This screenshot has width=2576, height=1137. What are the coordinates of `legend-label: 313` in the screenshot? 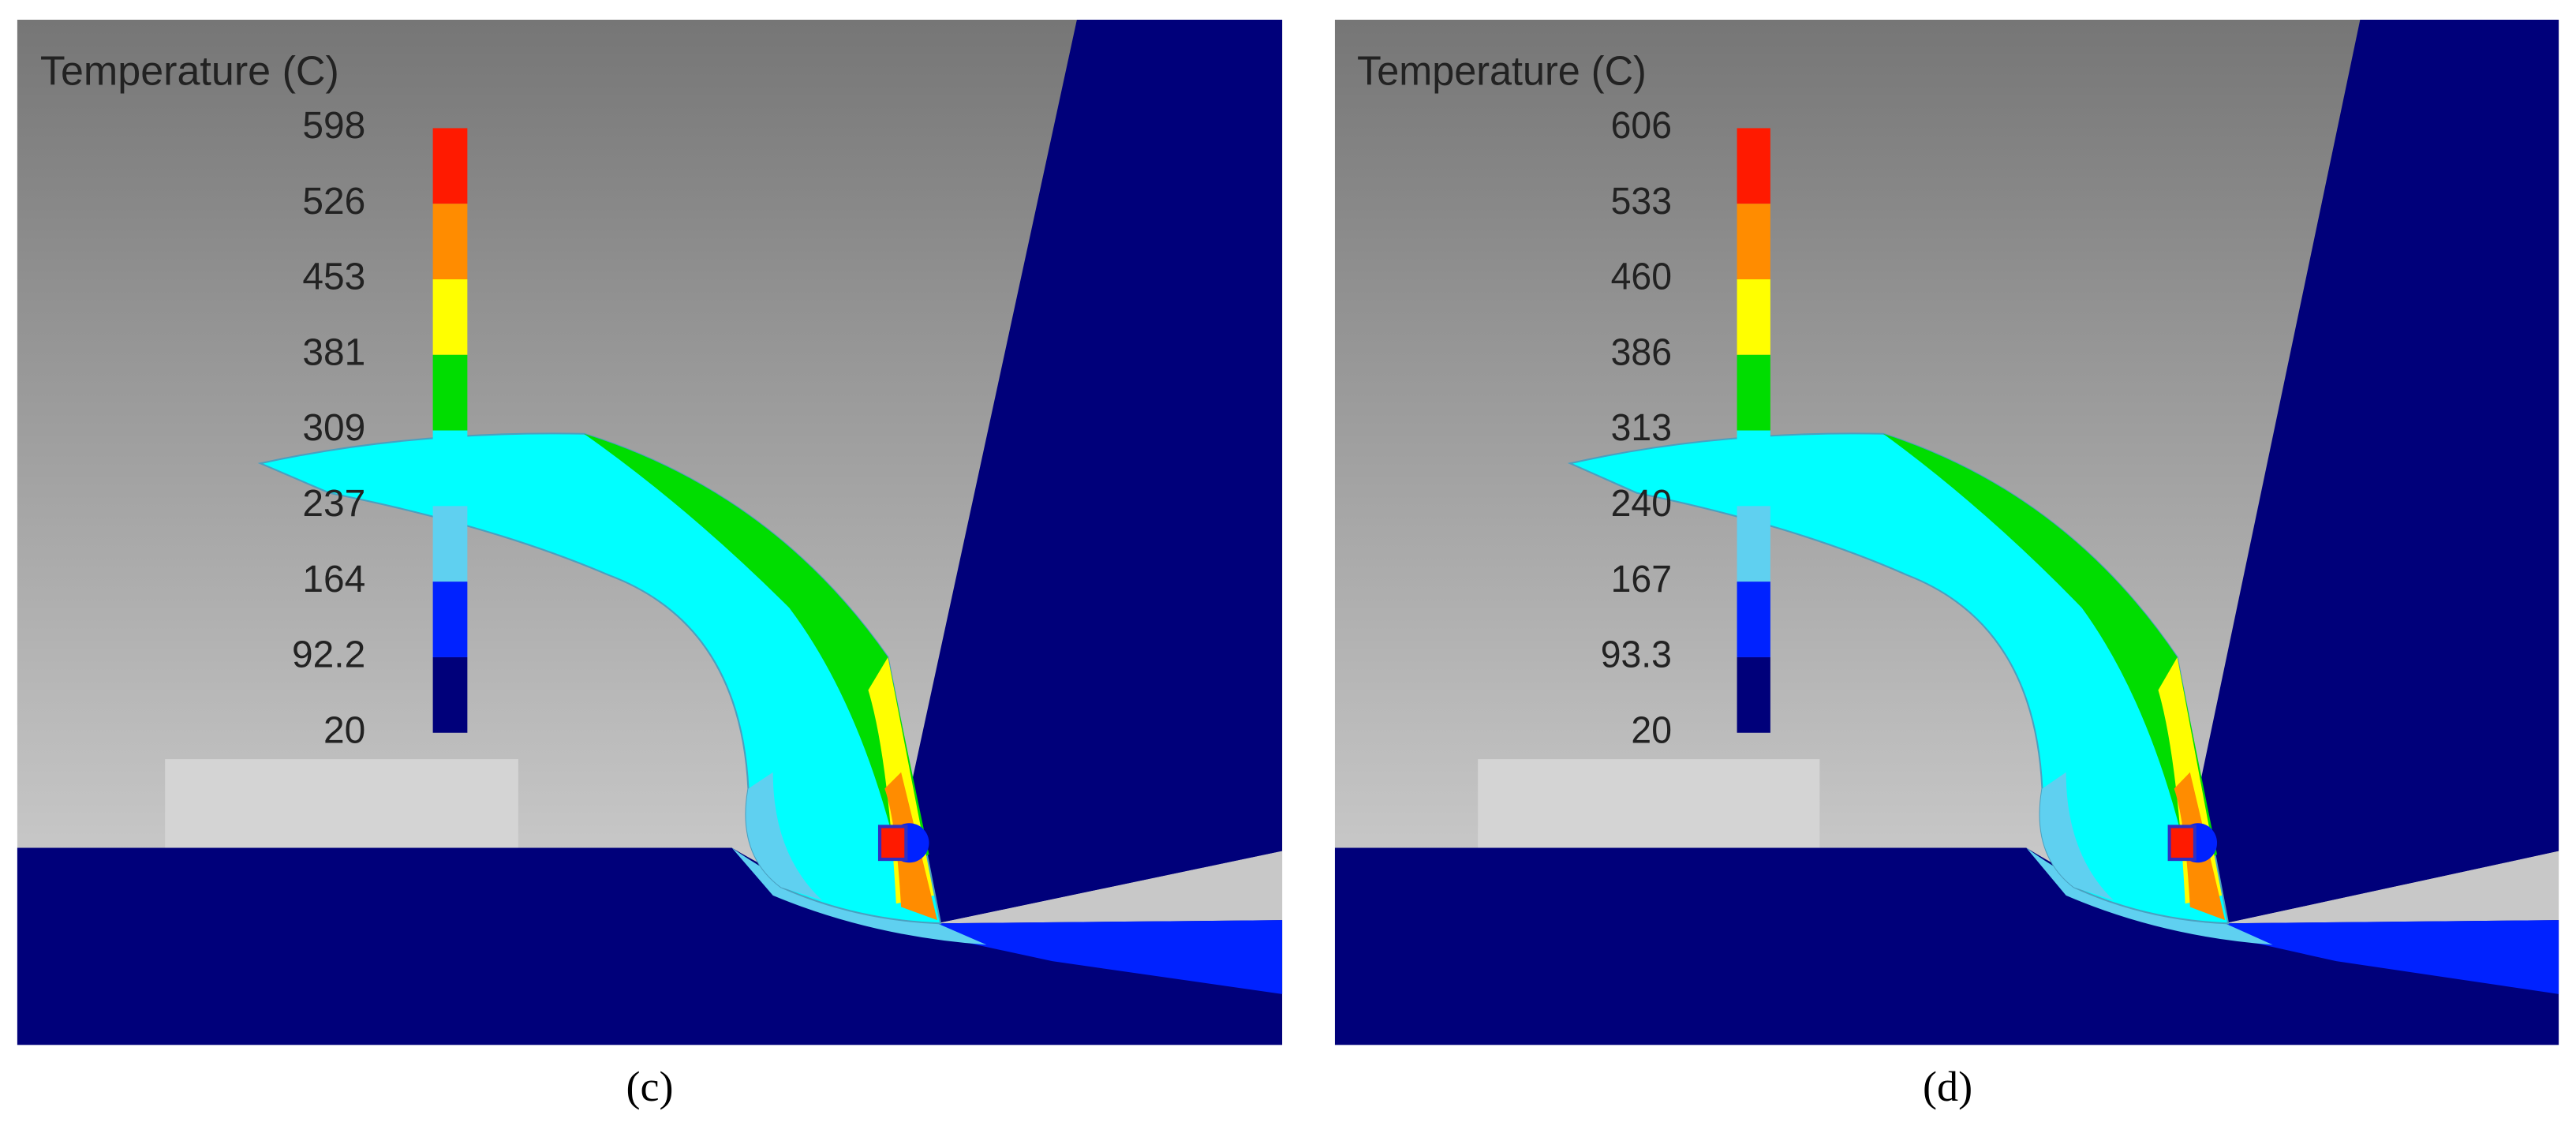 It's located at (1641, 427).